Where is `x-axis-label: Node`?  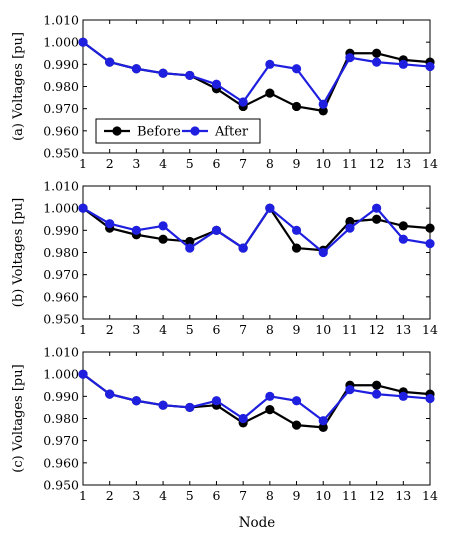
x-axis-label: Node is located at coordinates (257, 523).